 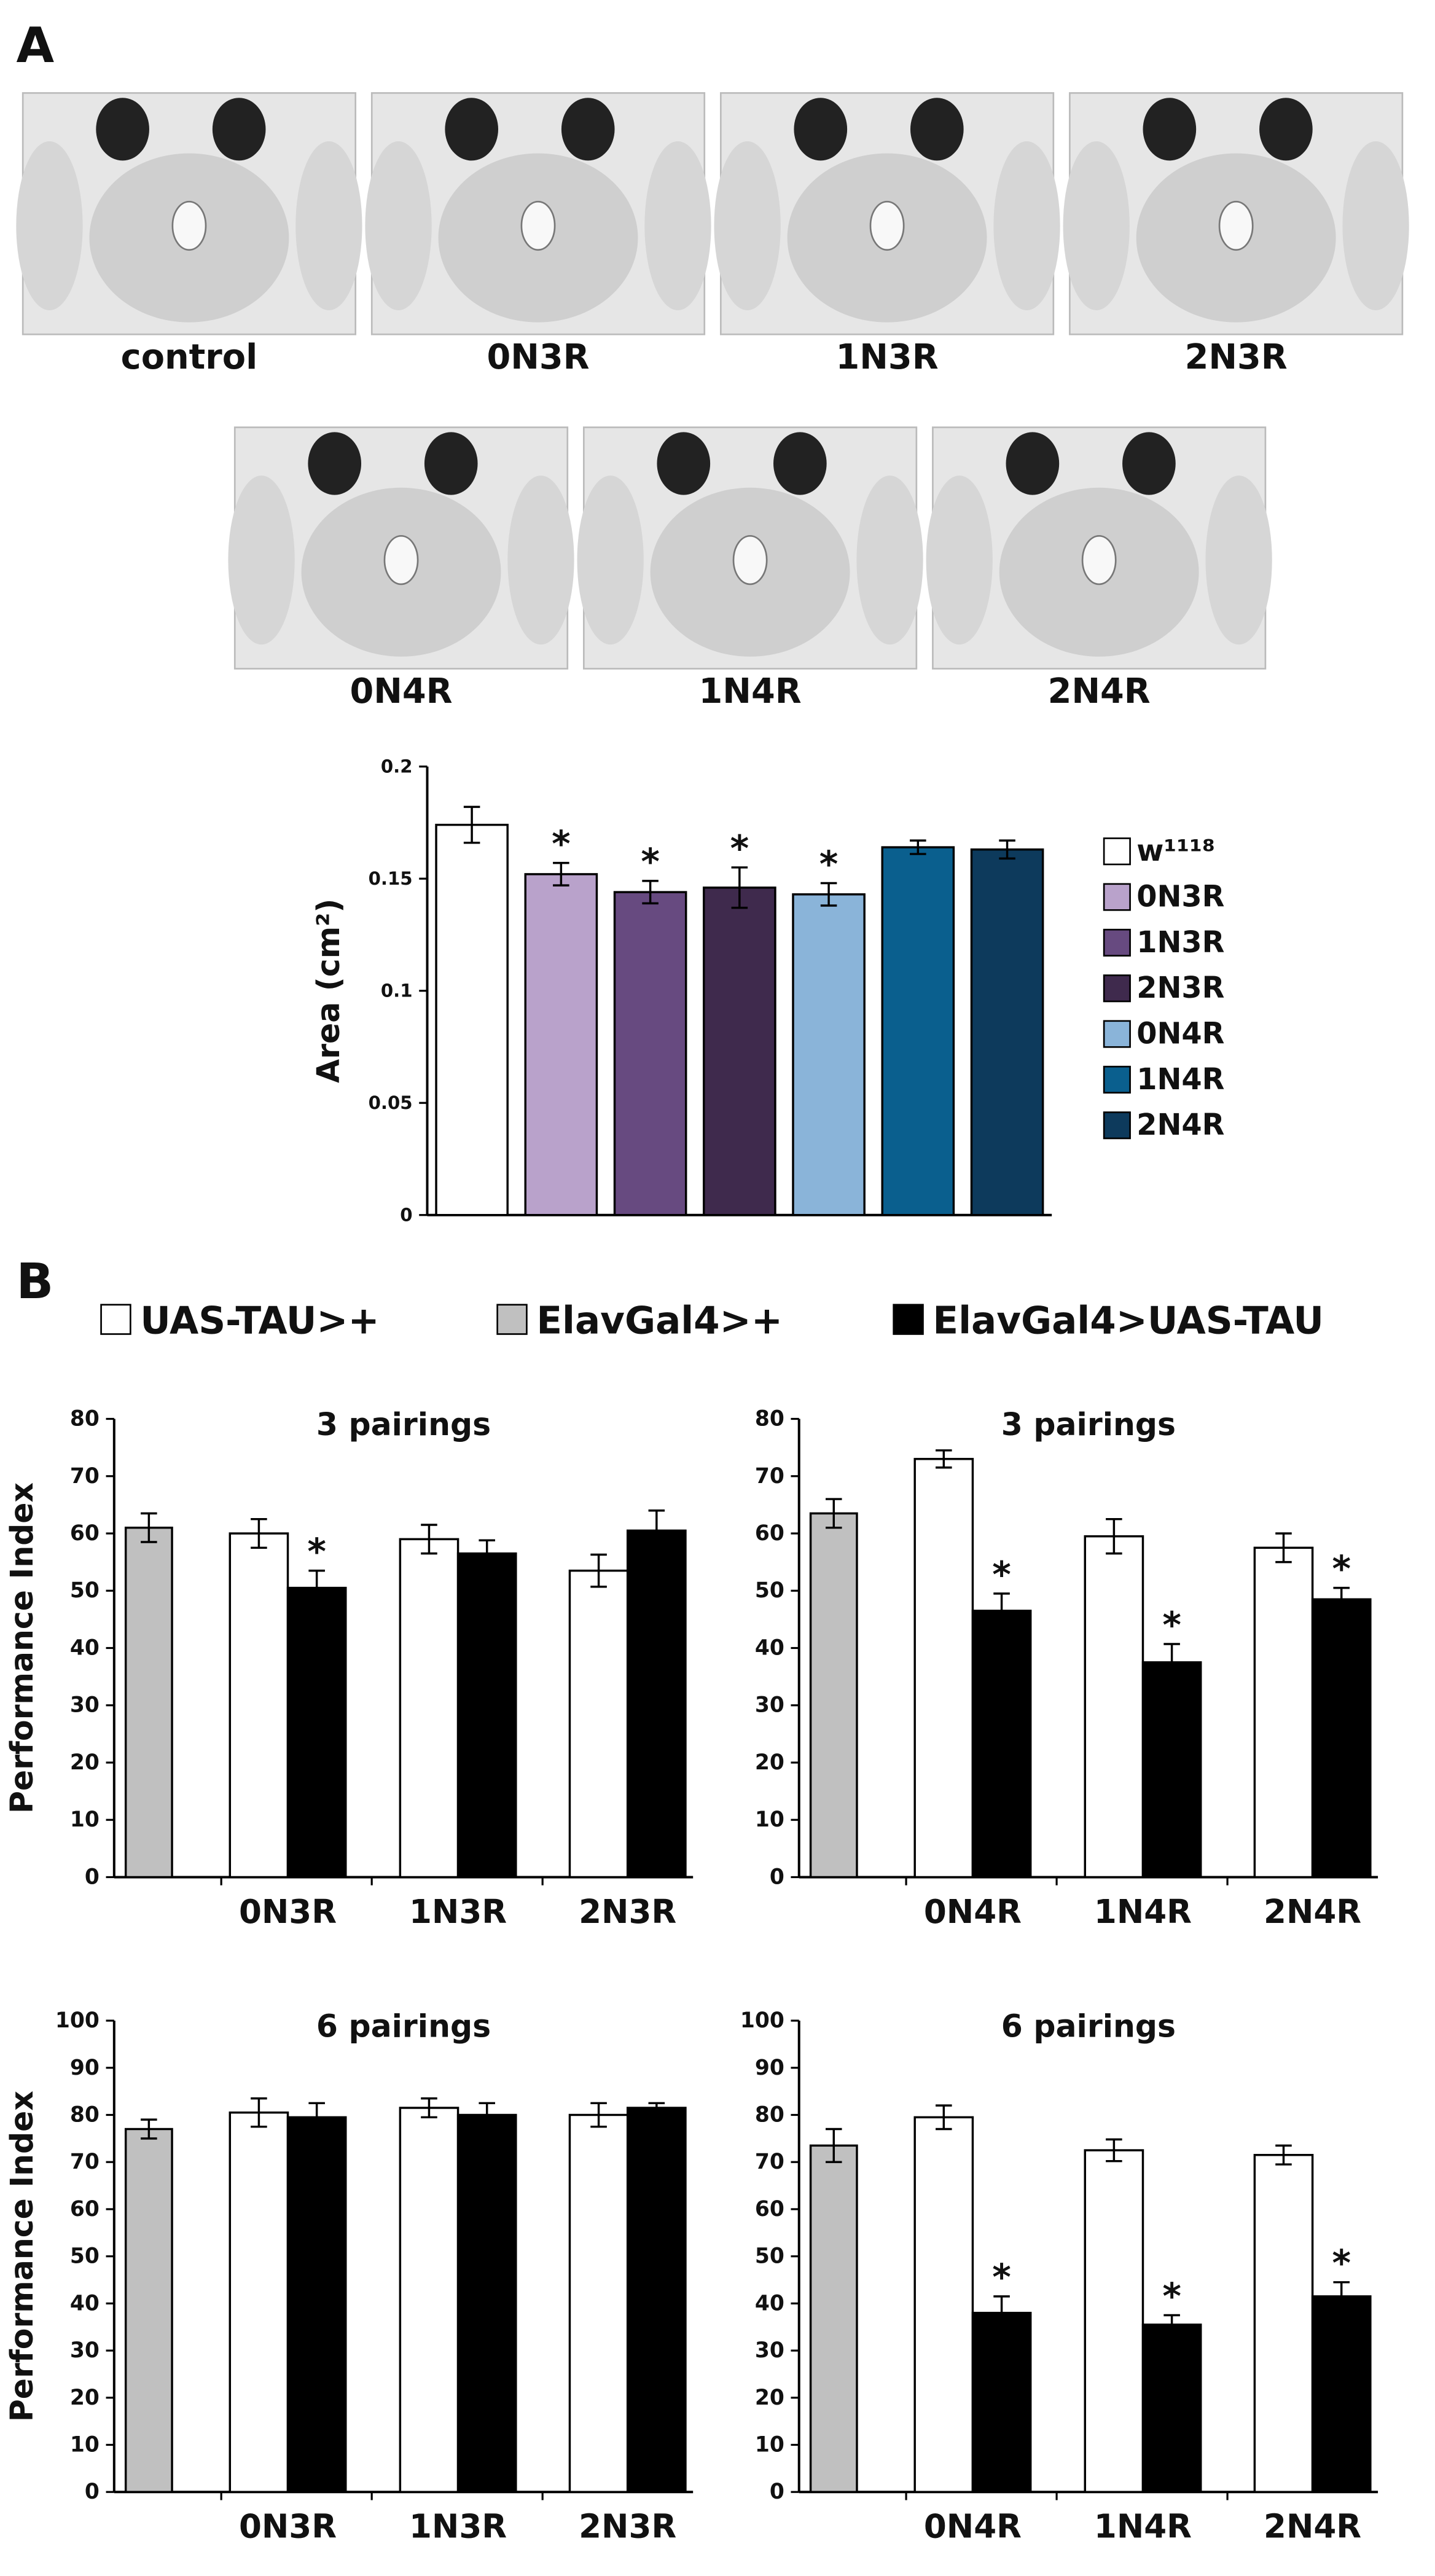 I want to click on image-caption: 1N4R, so click(x=750, y=691).